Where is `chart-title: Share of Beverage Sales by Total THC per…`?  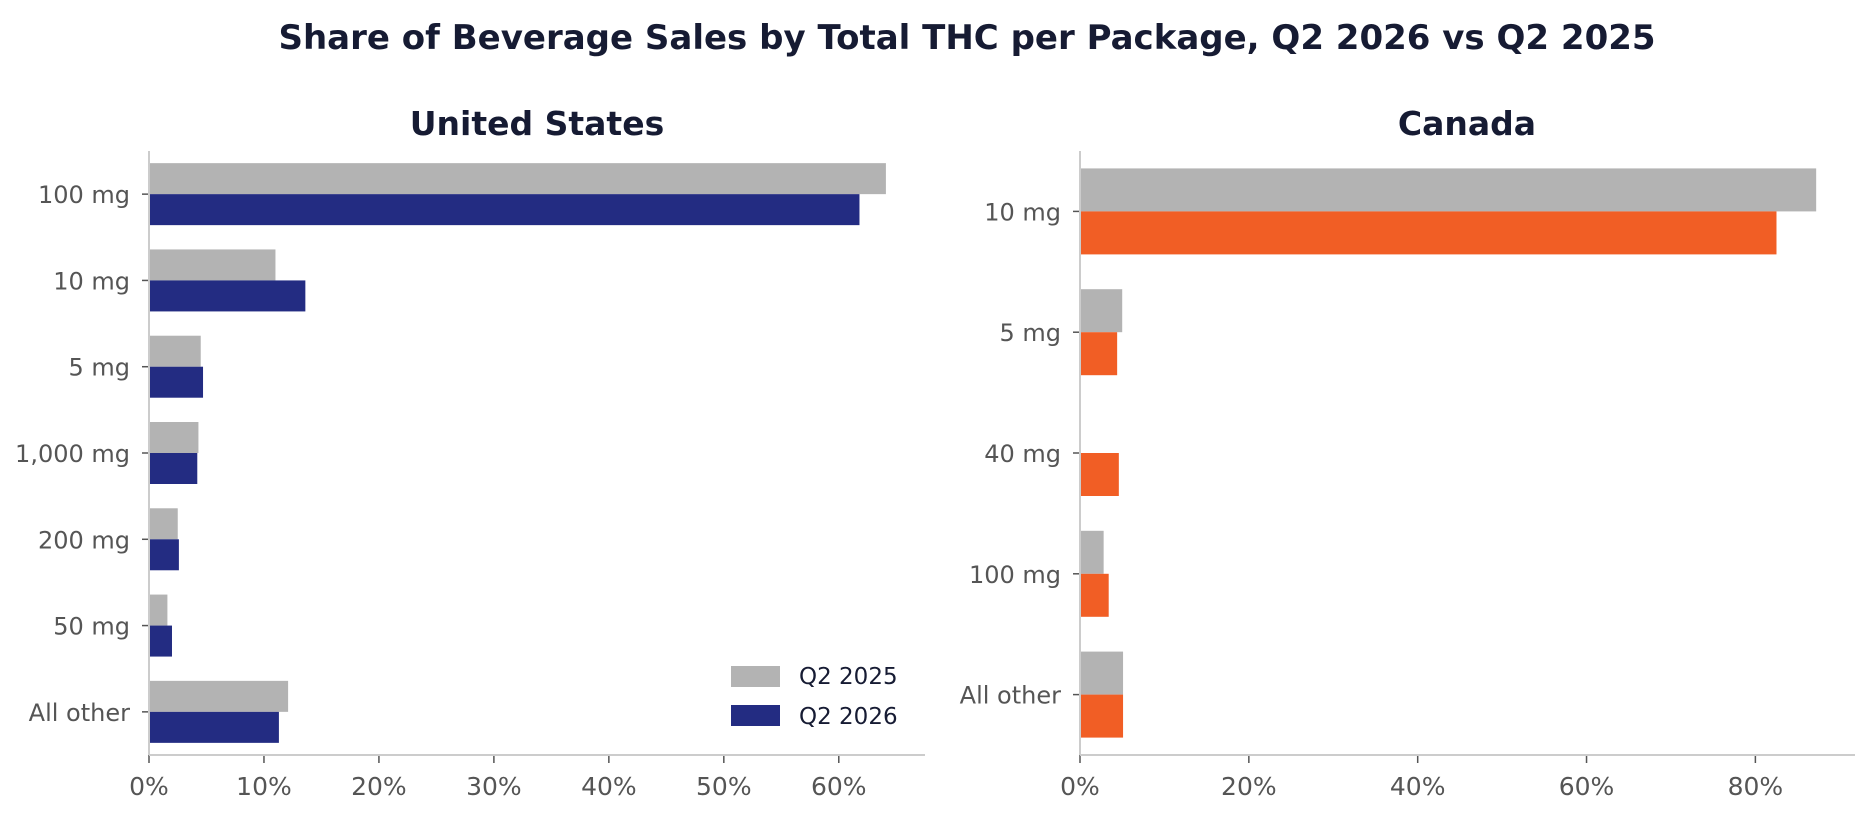
chart-title: Share of Beverage Sales by Total THC per… is located at coordinates (966, 38).